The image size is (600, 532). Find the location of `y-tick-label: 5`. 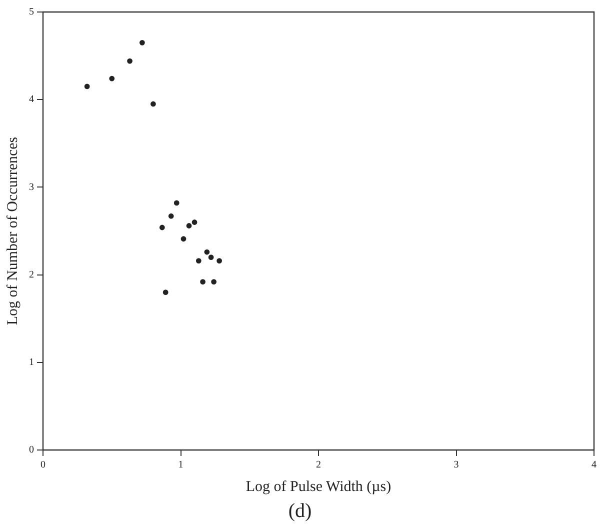

y-tick-label: 5 is located at coordinates (31, 12).